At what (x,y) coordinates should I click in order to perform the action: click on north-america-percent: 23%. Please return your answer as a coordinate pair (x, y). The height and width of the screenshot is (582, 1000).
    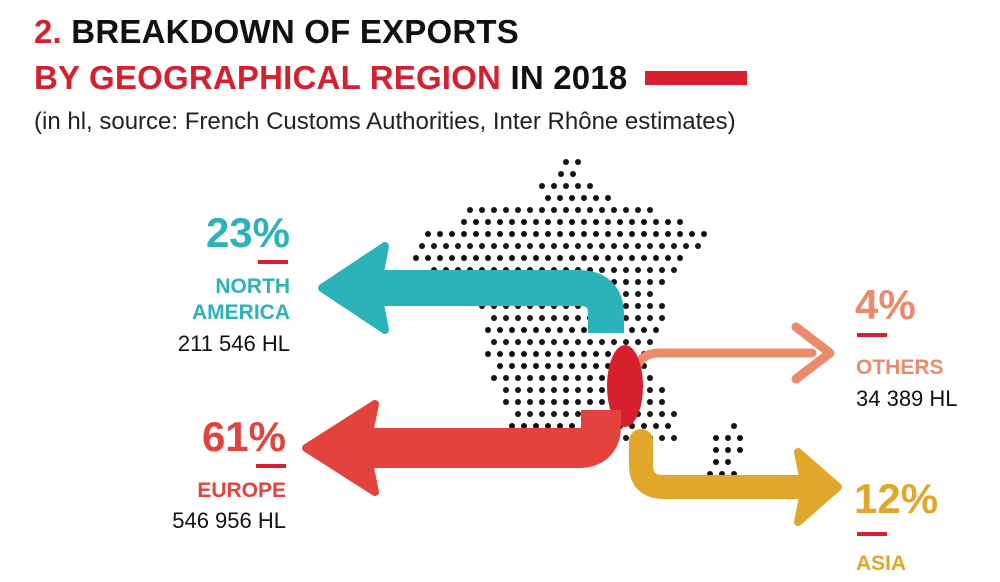
    Looking at the image, I should click on (247, 232).